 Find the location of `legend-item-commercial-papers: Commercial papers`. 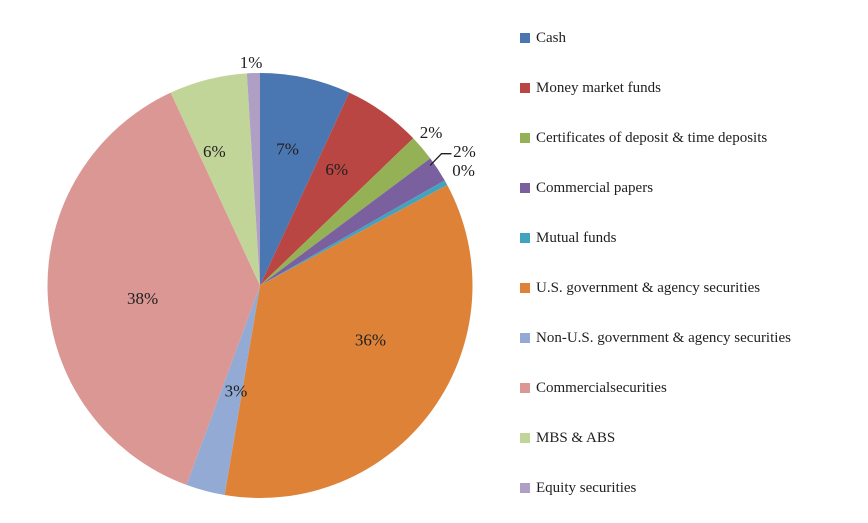

legend-item-commercial-papers: Commercial papers is located at coordinates (655, 188).